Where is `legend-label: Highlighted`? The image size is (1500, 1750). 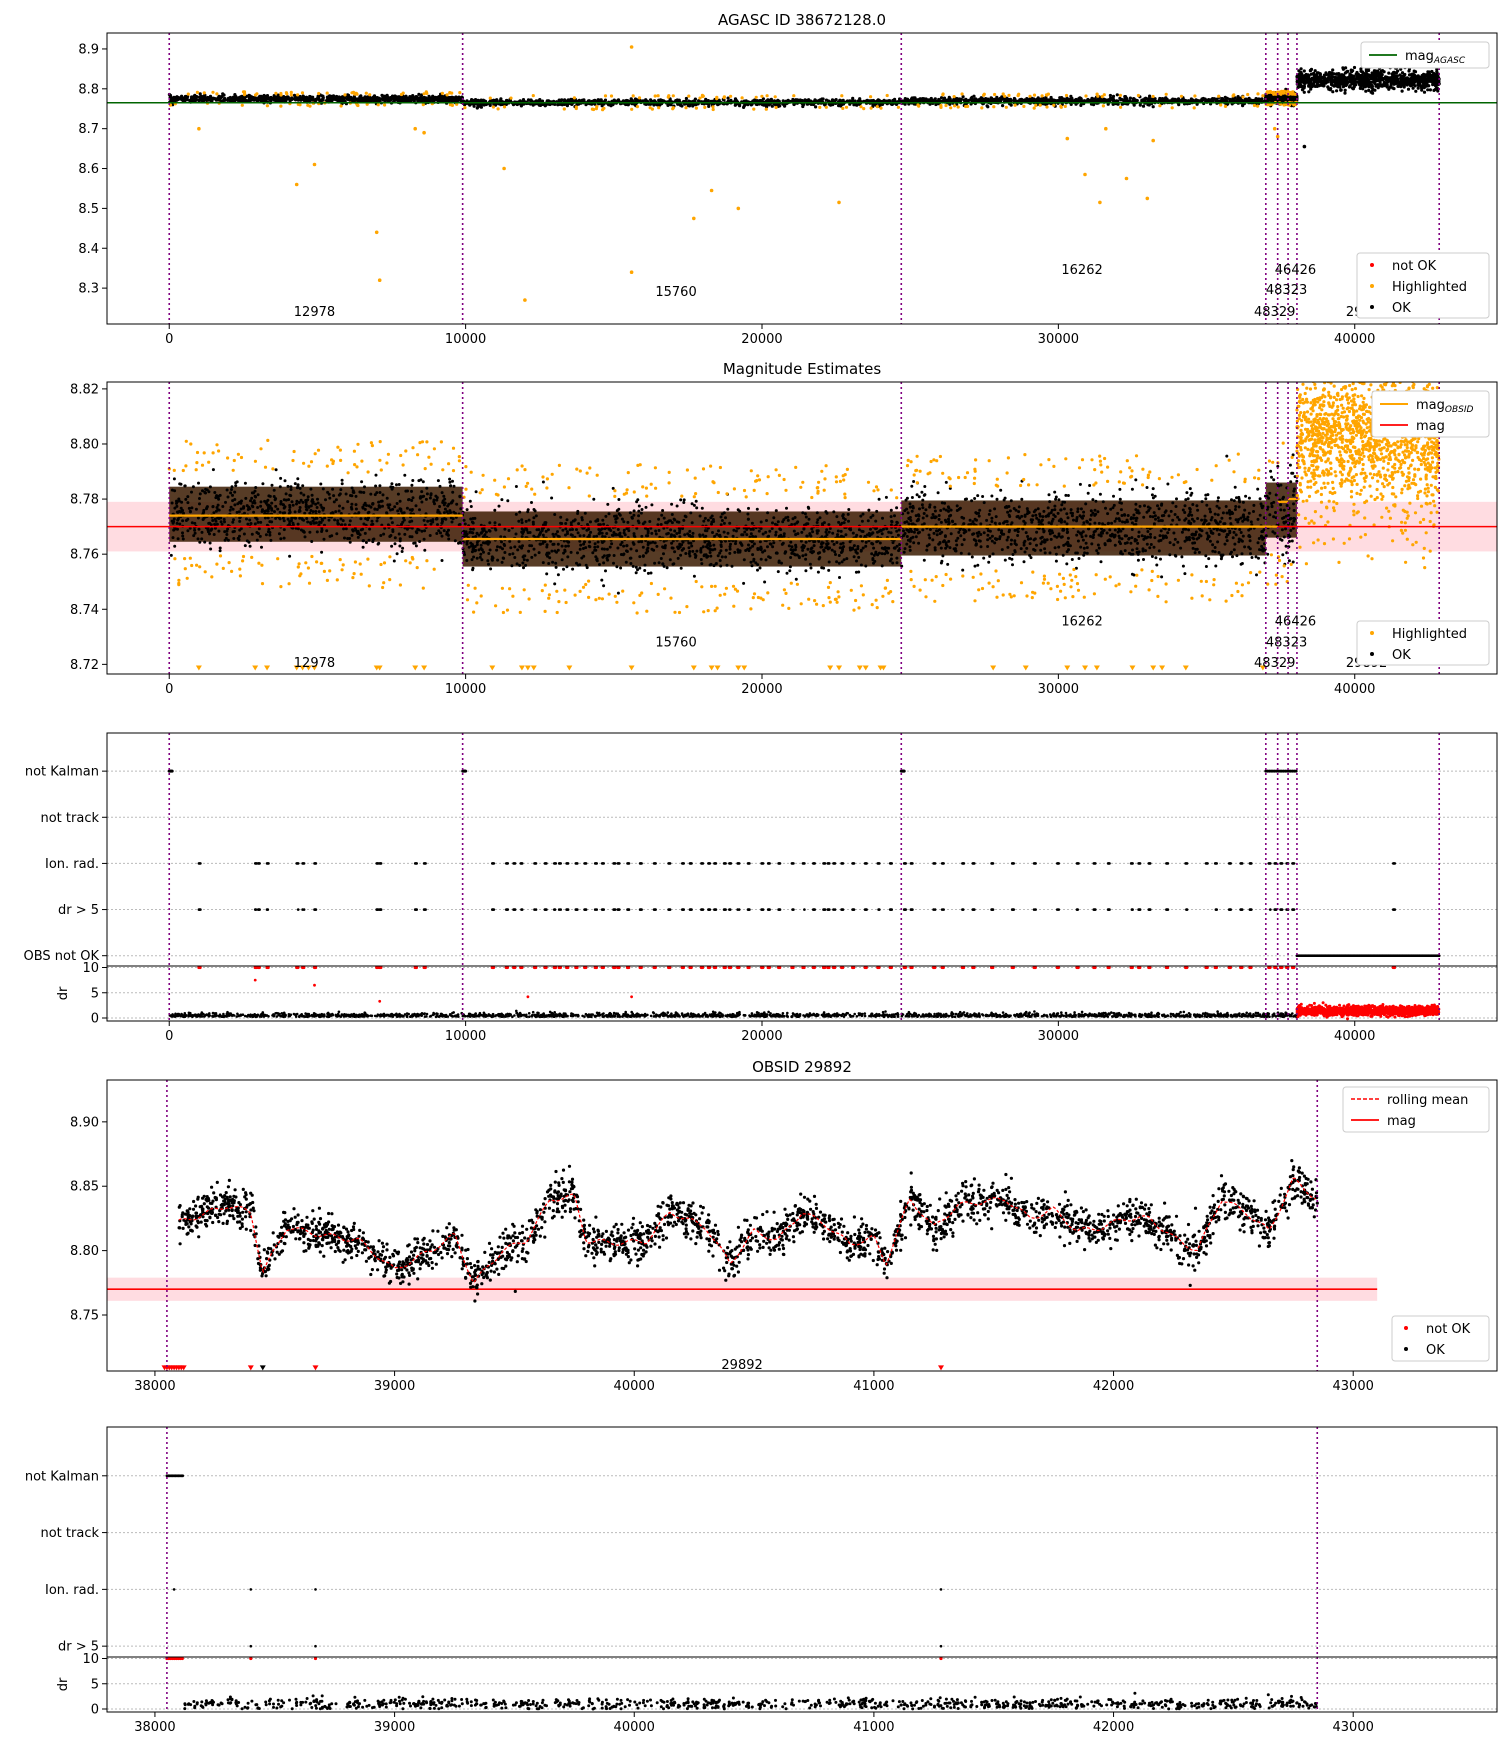 legend-label: Highlighted is located at coordinates (1429, 287).